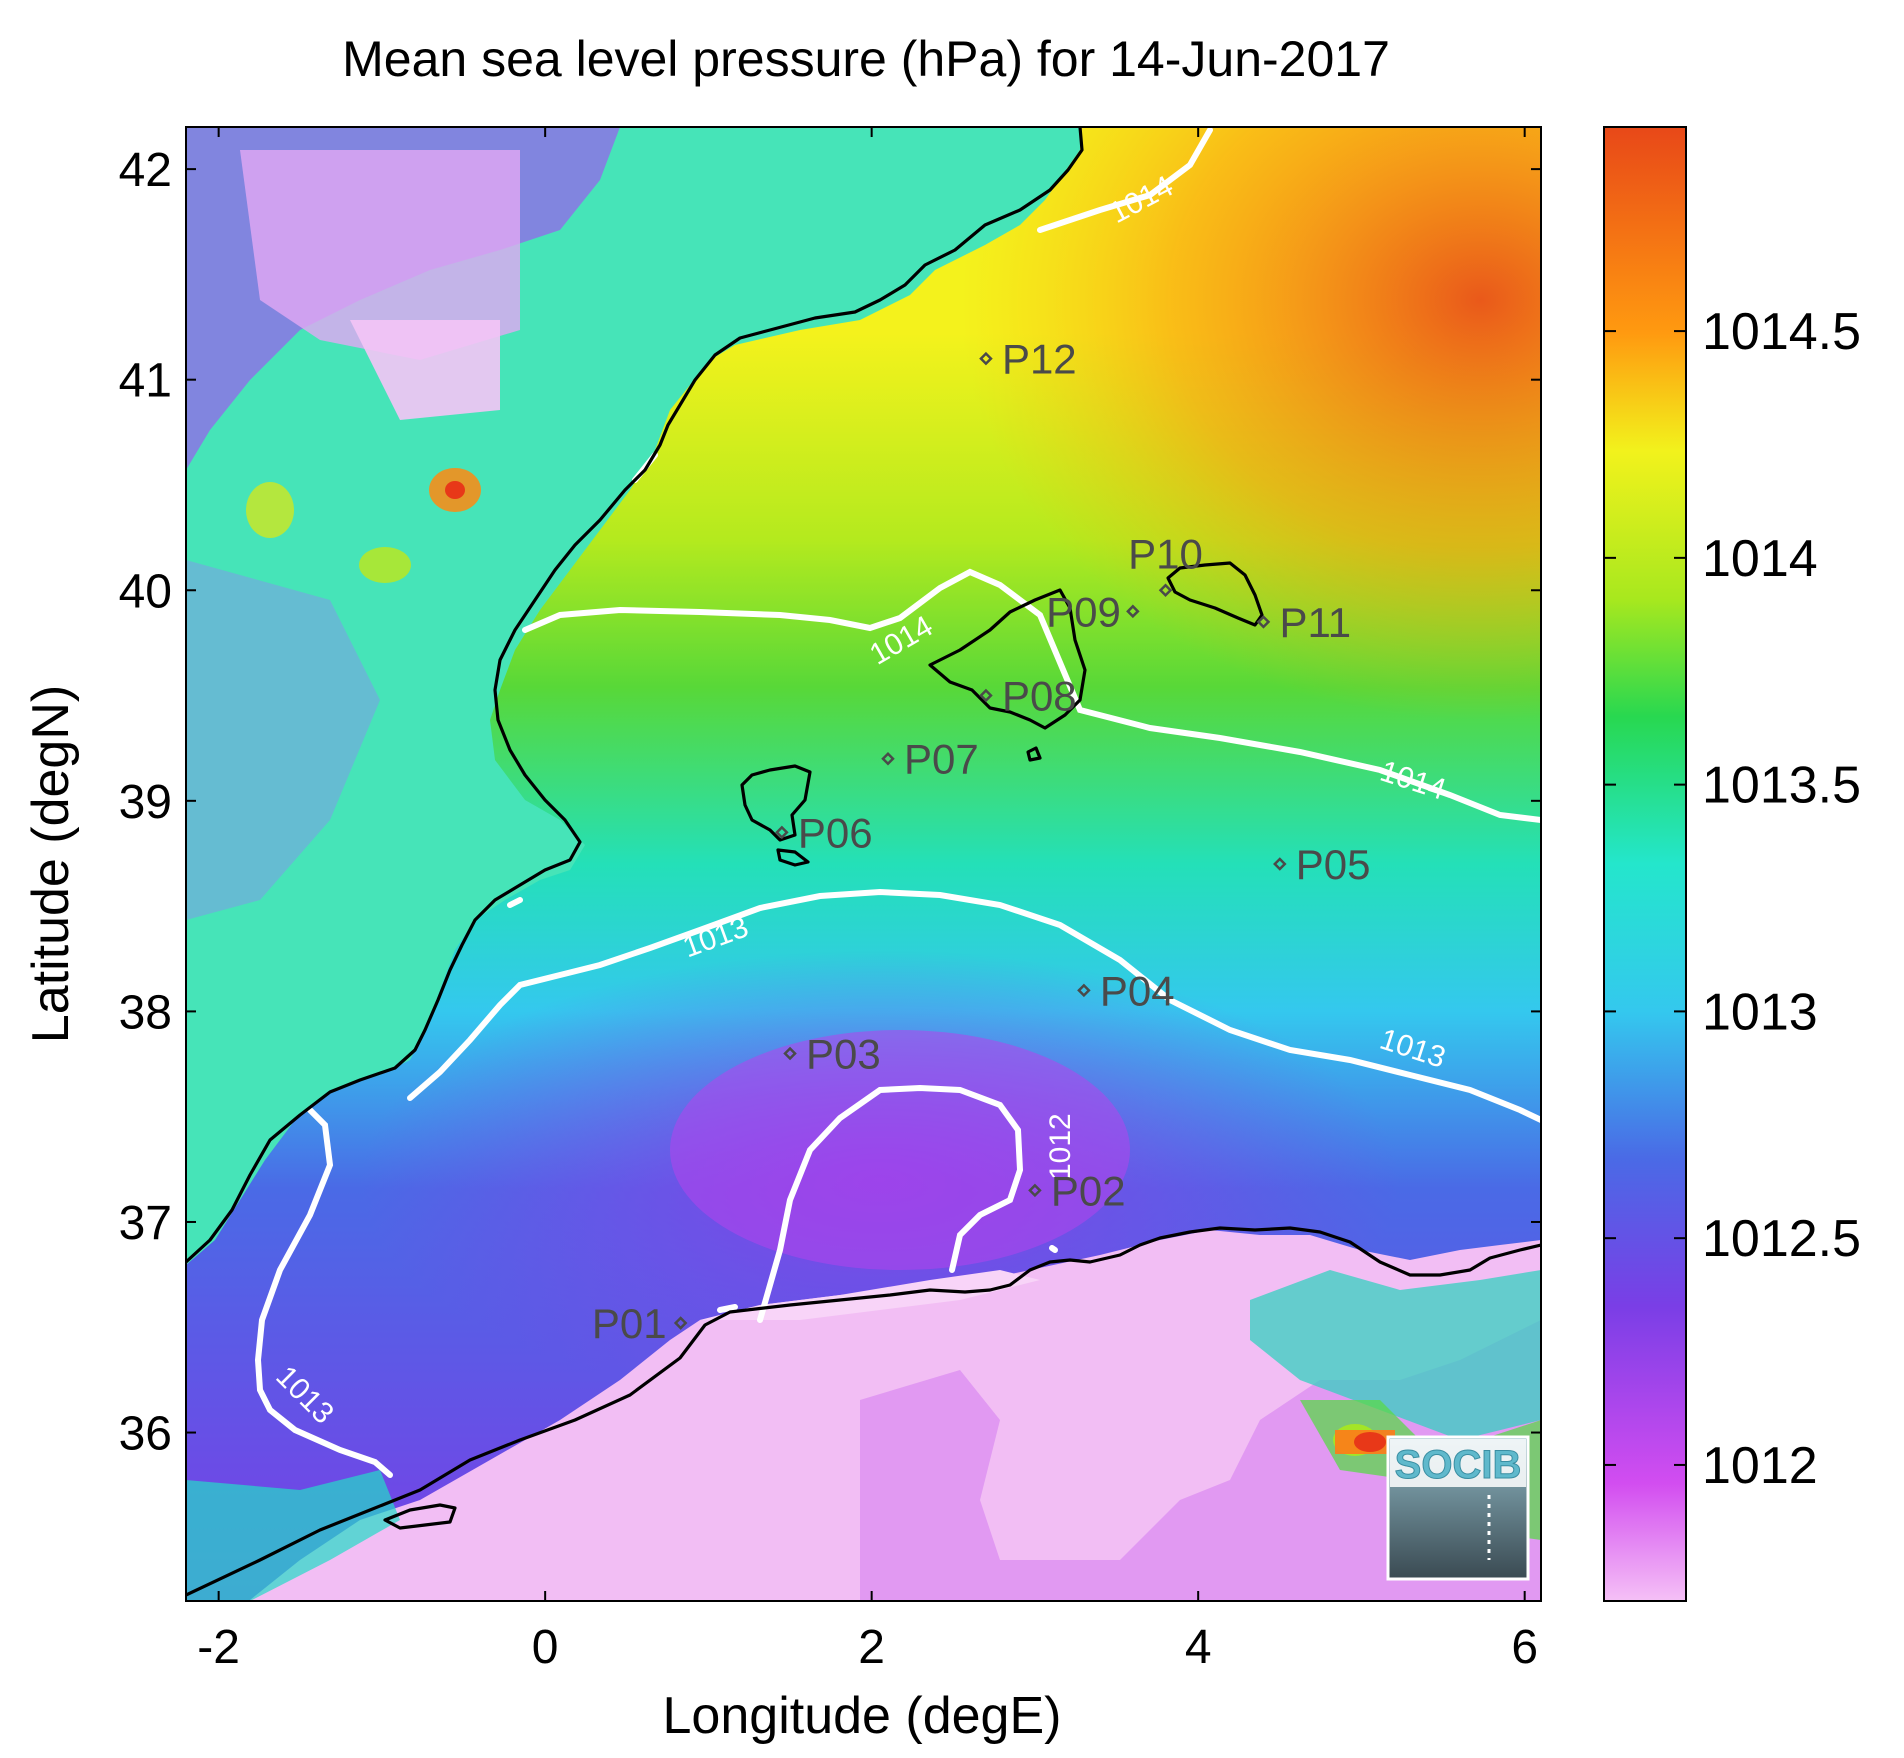 The height and width of the screenshot is (1758, 1904). What do you see at coordinates (51, 864) in the screenshot?
I see `y-axis-label: Latitude (degN)` at bounding box center [51, 864].